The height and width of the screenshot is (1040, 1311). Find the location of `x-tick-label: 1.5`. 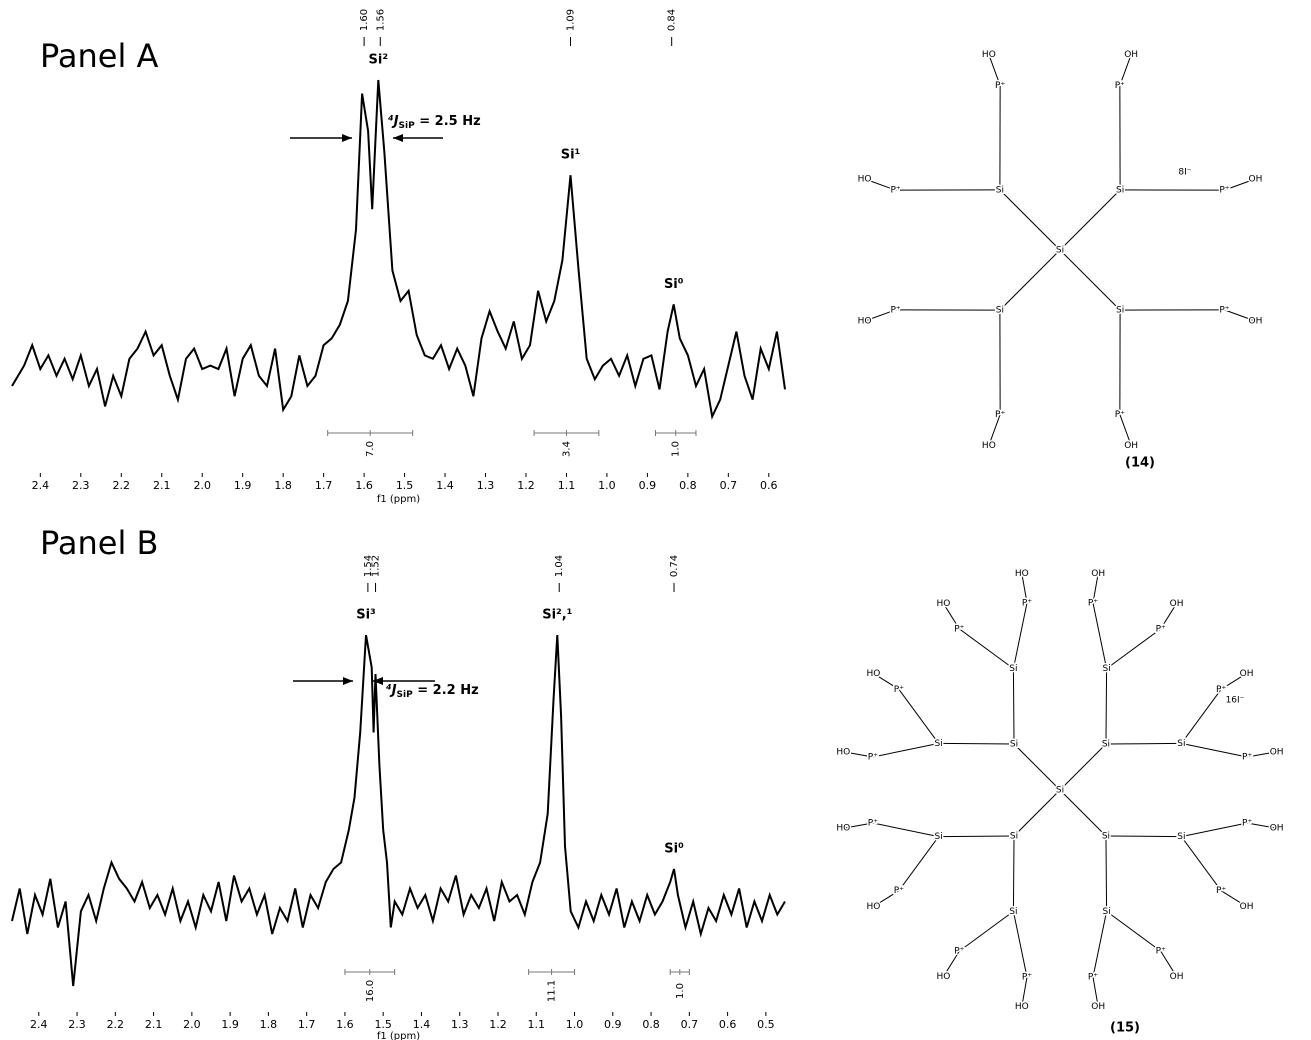

x-tick-label: 1.5 is located at coordinates (383, 1024).